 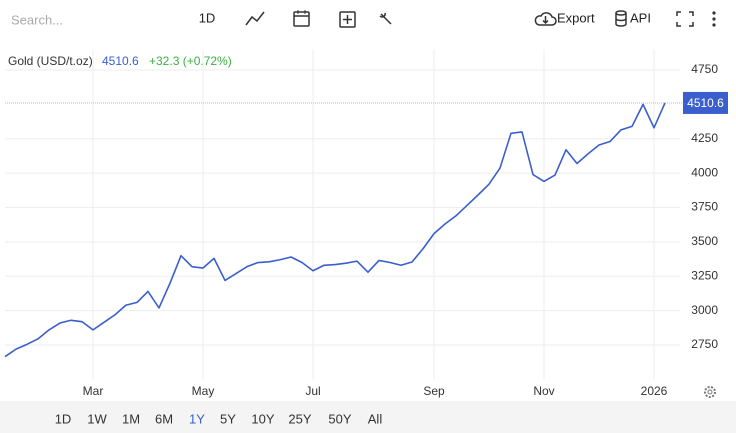 I want to click on price-change: +32.3 (+0.72%), so click(x=190, y=61).